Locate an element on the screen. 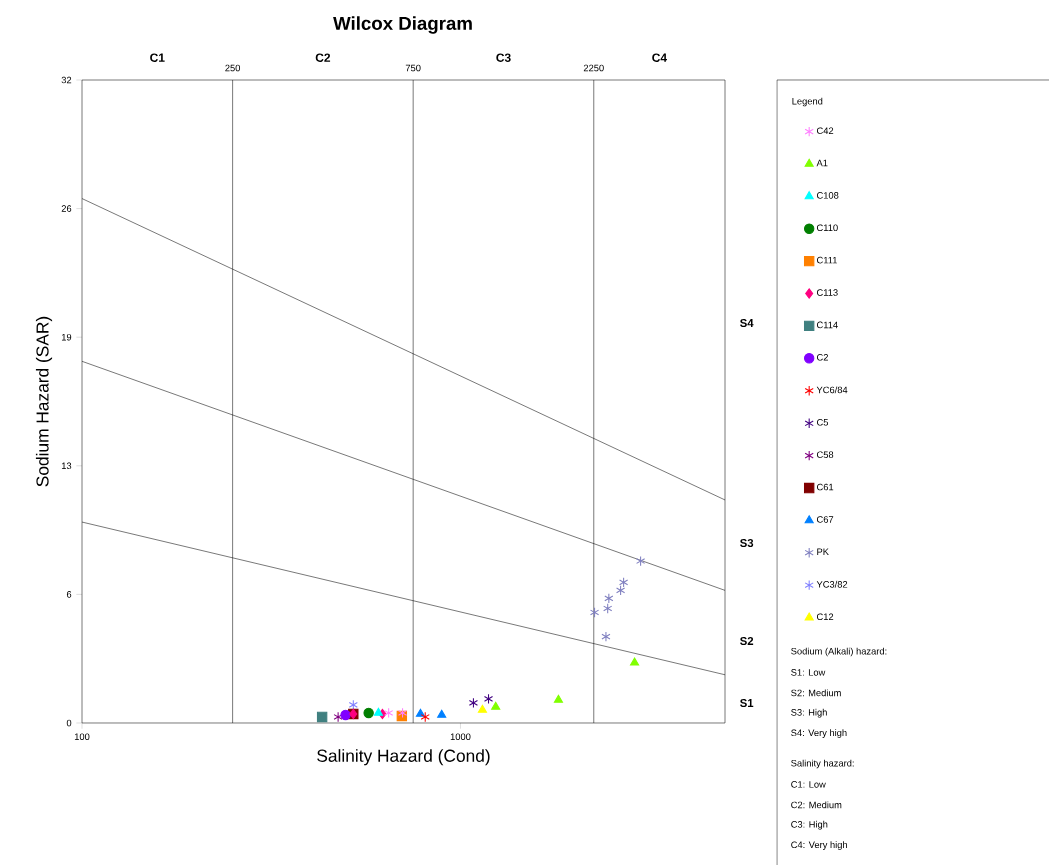  y-tick-label: 19 is located at coordinates (66, 337).